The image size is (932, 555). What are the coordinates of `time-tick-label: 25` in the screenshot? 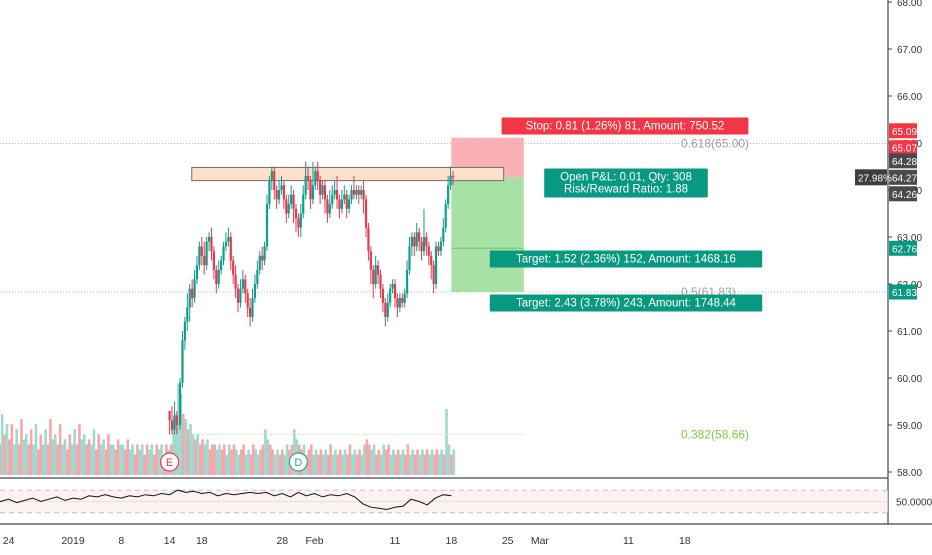 It's located at (508, 541).